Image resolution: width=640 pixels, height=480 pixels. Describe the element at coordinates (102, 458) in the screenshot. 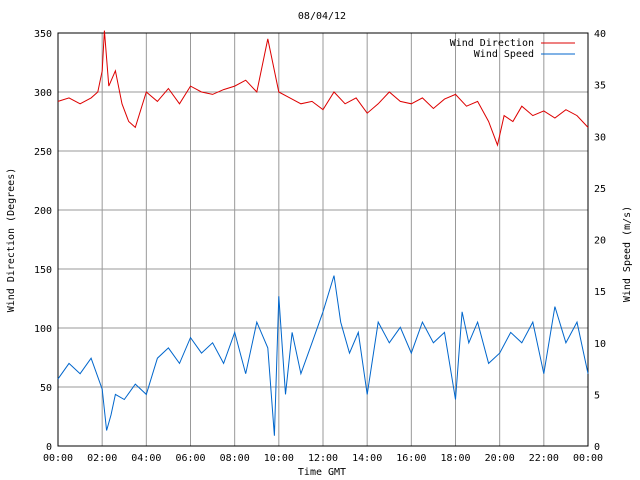

I see `x-tick-label: 02:00` at that location.